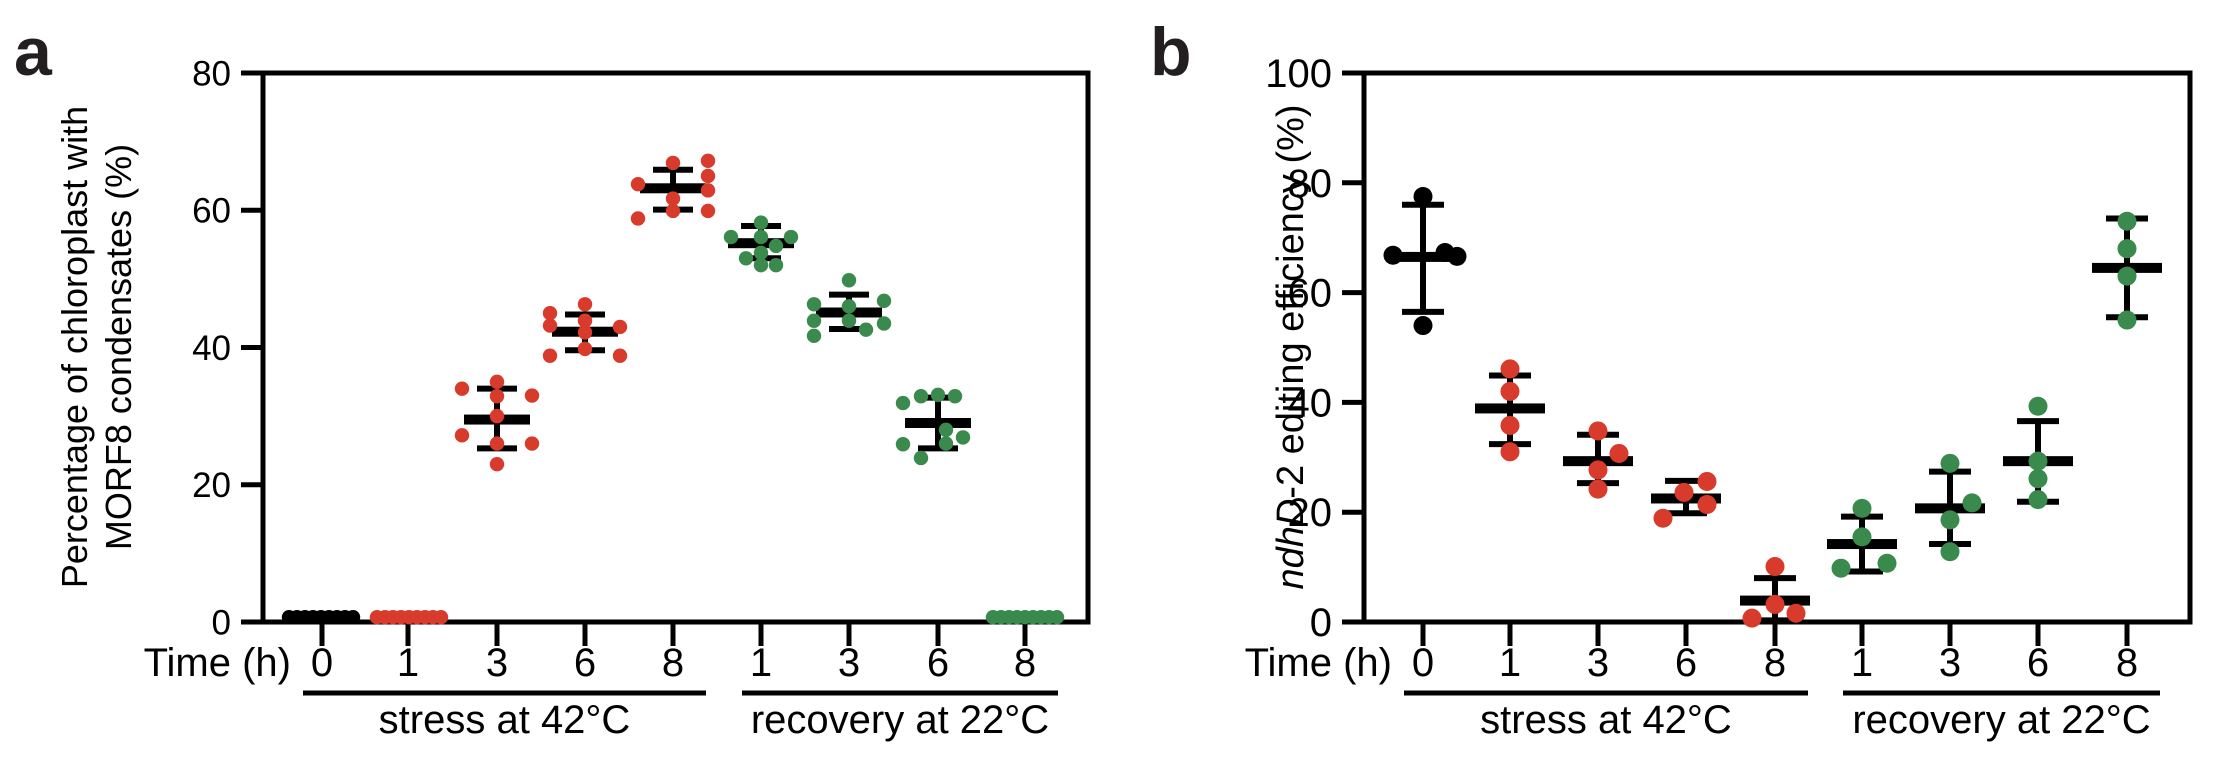  What do you see at coordinates (211, 485) in the screenshot?
I see `y-tick-label: 20` at bounding box center [211, 485].